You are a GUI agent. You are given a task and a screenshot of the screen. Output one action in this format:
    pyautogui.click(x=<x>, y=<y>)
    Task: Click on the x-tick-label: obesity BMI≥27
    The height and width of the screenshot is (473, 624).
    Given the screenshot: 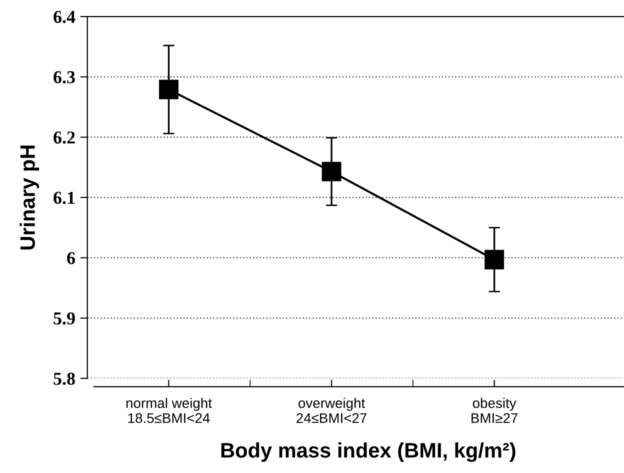 What is the action you would take?
    pyautogui.click(x=495, y=410)
    